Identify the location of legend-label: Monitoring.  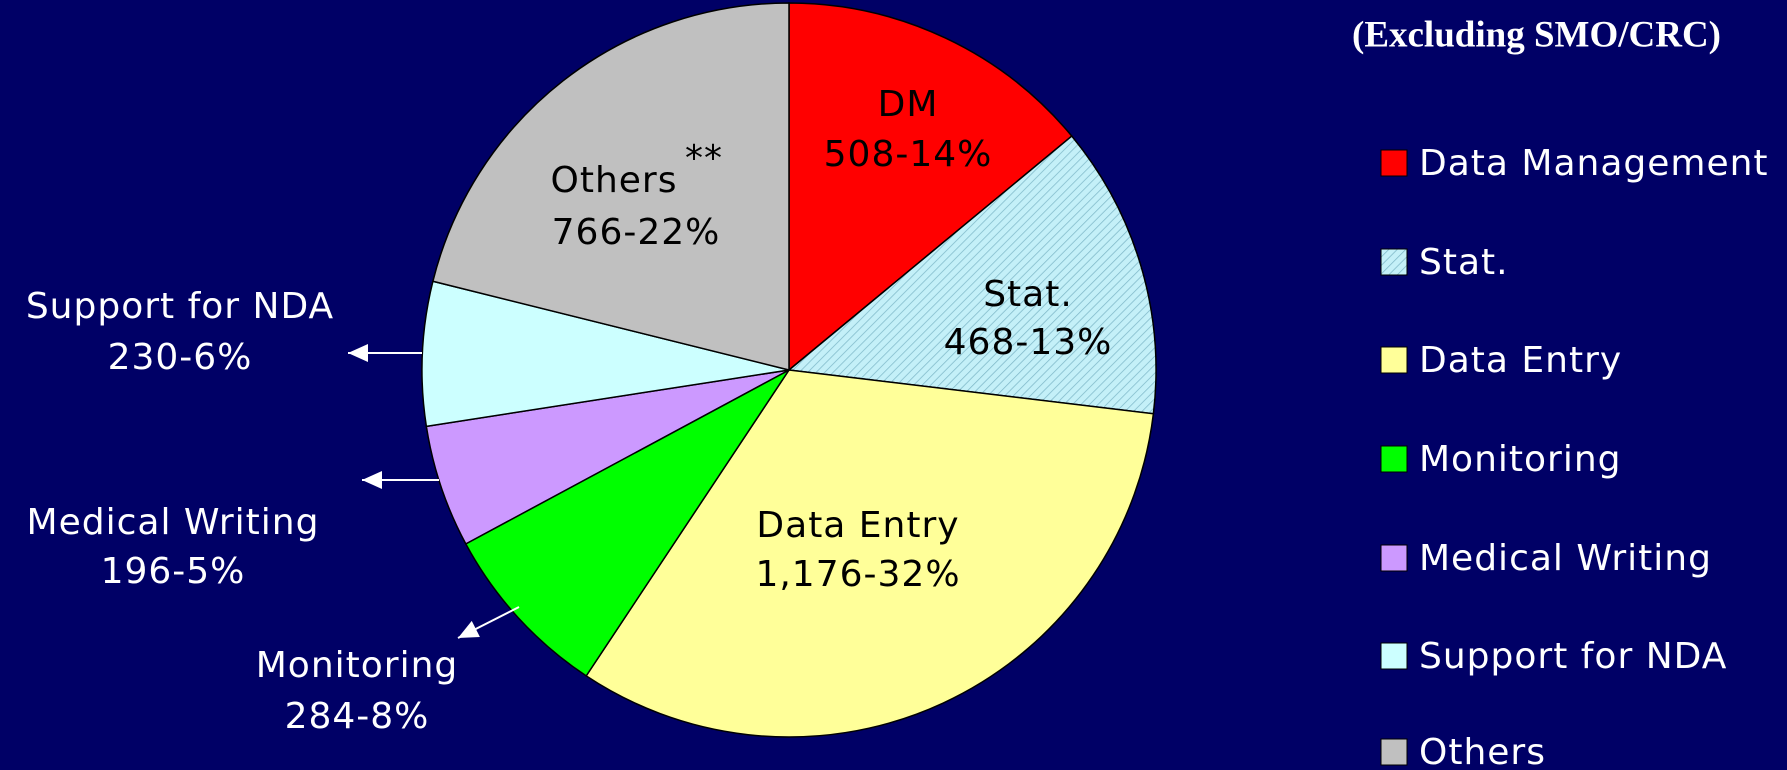
(1520, 459).